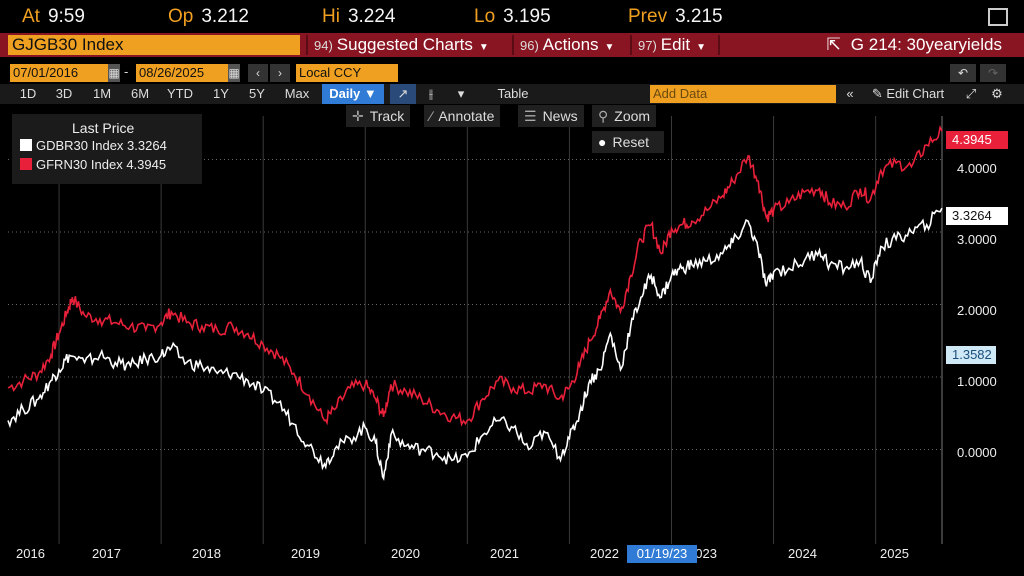 The height and width of the screenshot is (576, 1024). I want to click on edit-label: Edit, so click(675, 44).